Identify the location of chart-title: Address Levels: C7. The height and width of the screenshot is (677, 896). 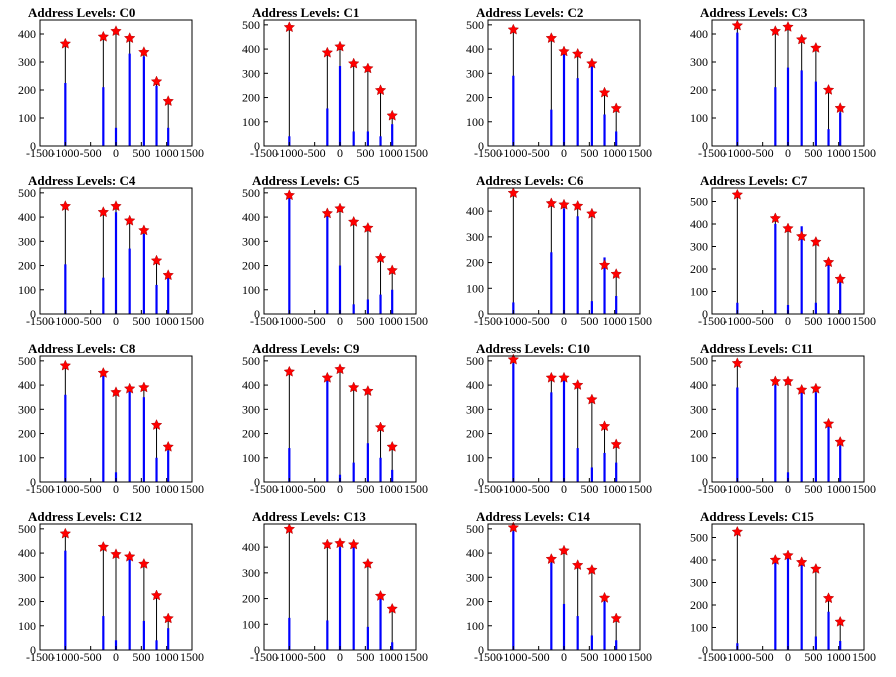
(754, 180).